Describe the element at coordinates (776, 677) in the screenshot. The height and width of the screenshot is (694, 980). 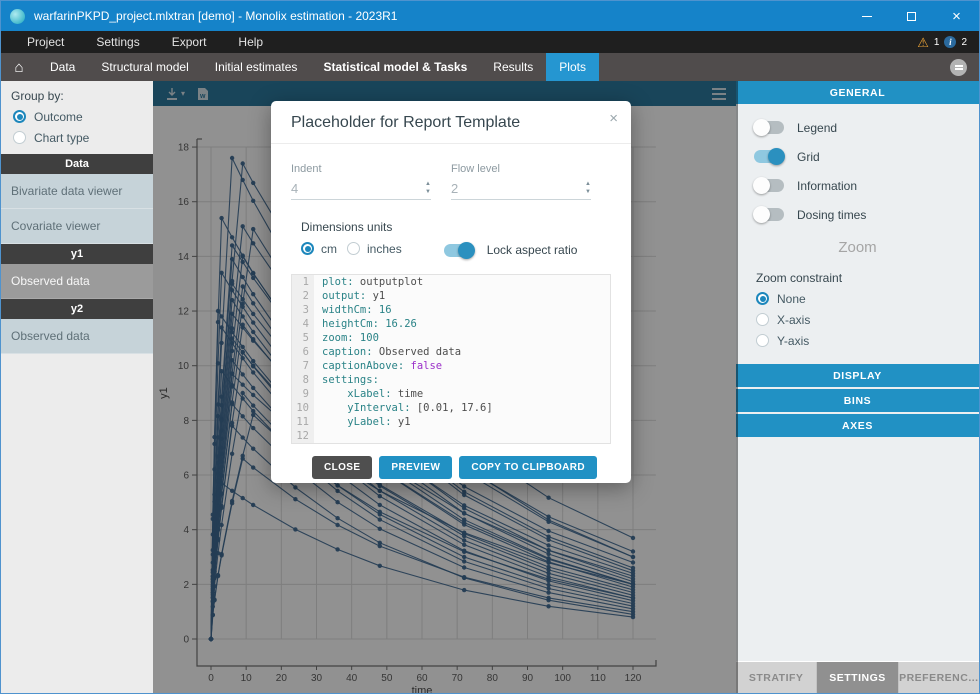
I see `panel-tab-stratify: STRATIFY` at that location.